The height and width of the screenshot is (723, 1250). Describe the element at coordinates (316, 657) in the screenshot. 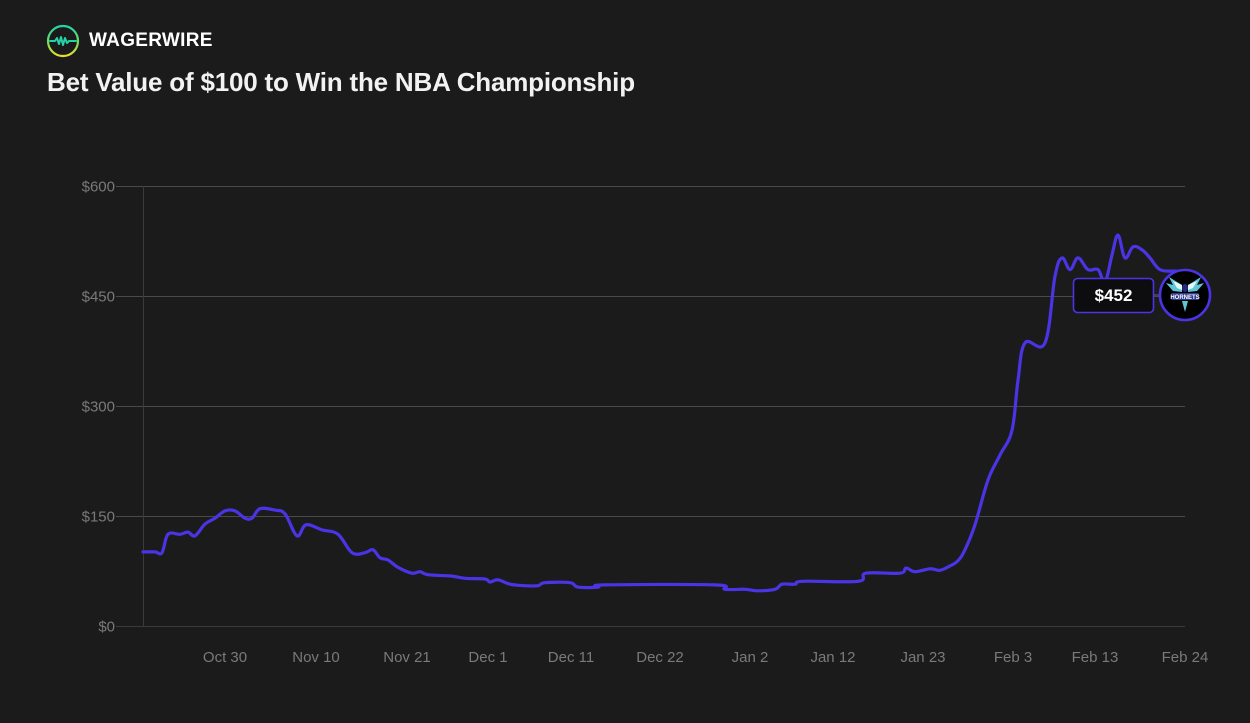

I see `x-tick-label: Nov 10` at that location.